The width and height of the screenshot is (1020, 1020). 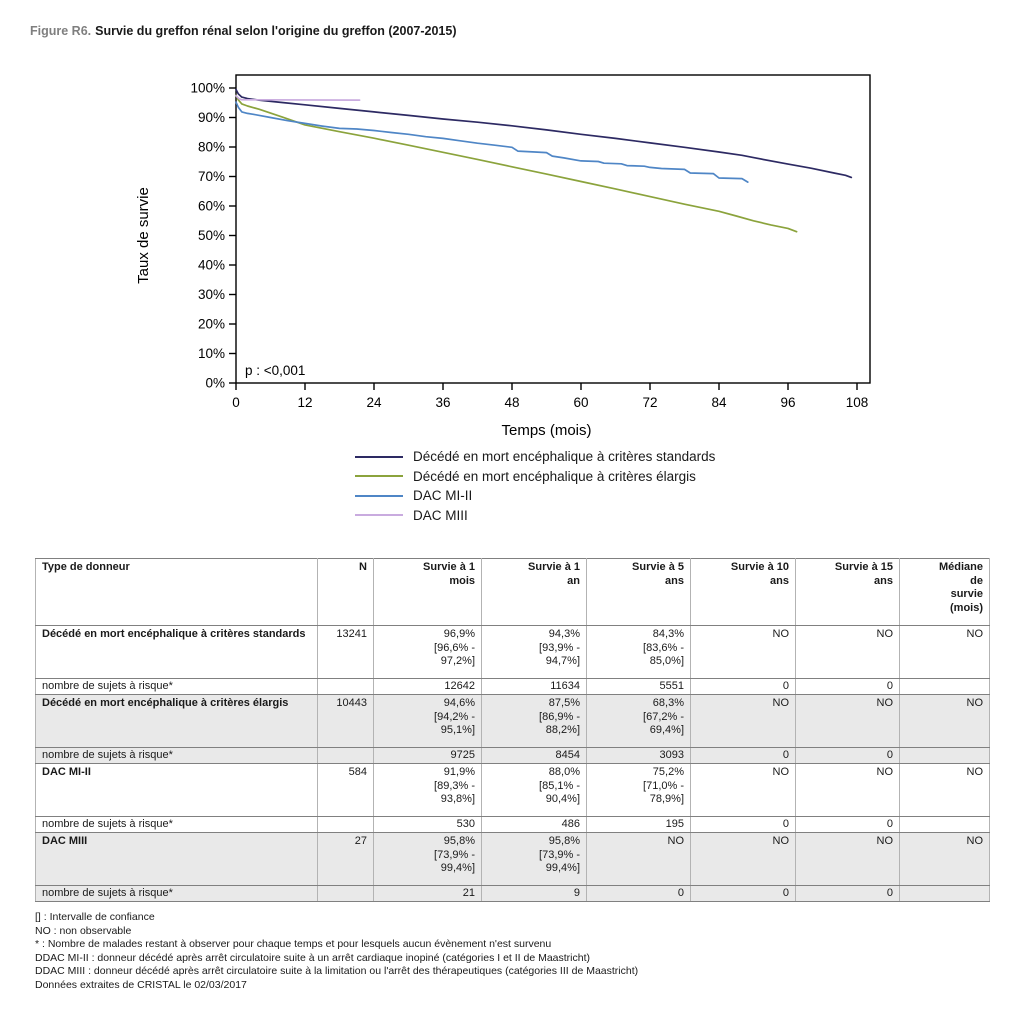 I want to click on cell-r5-c7, so click(x=944, y=824).